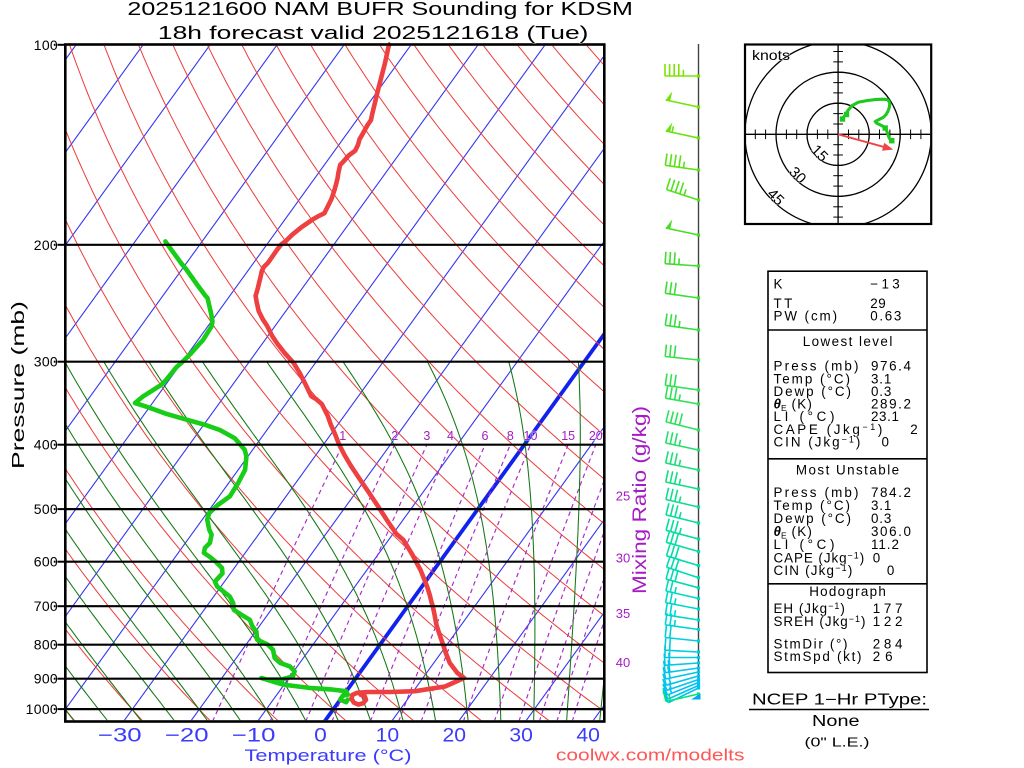 Image resolution: width=1024 pixels, height=768 pixels. I want to click on svg-text: 4, so click(450, 436).